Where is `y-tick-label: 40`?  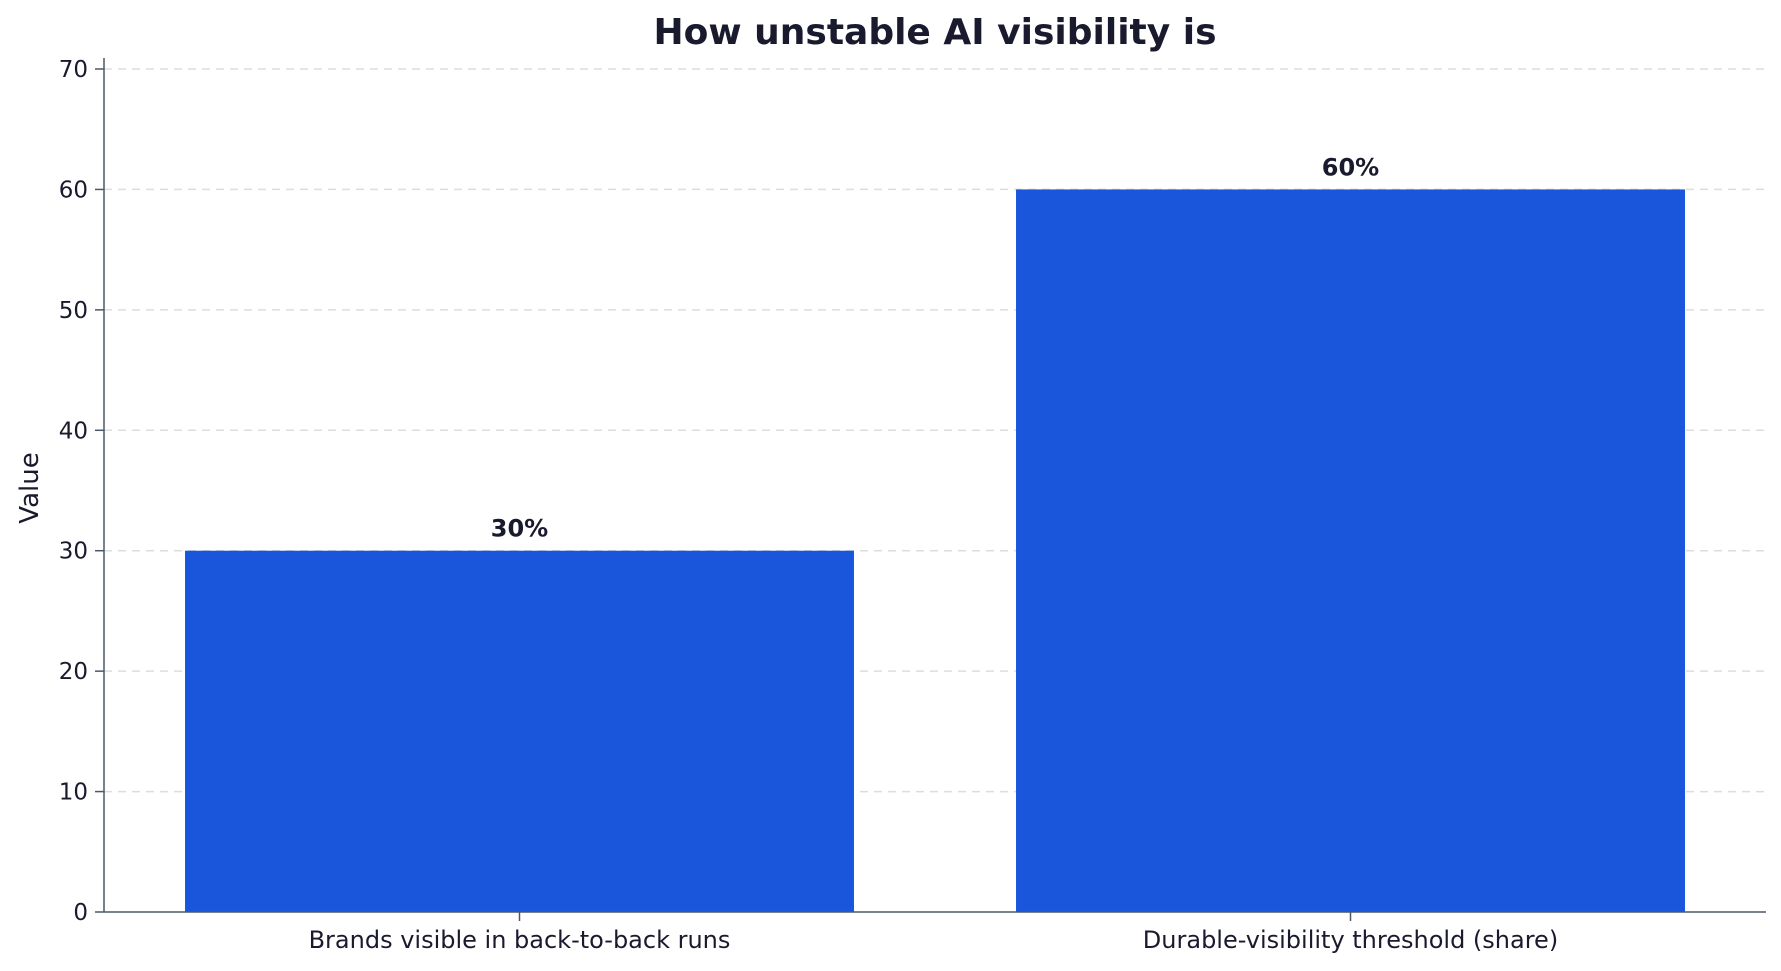
y-tick-label: 40 is located at coordinates (73, 431).